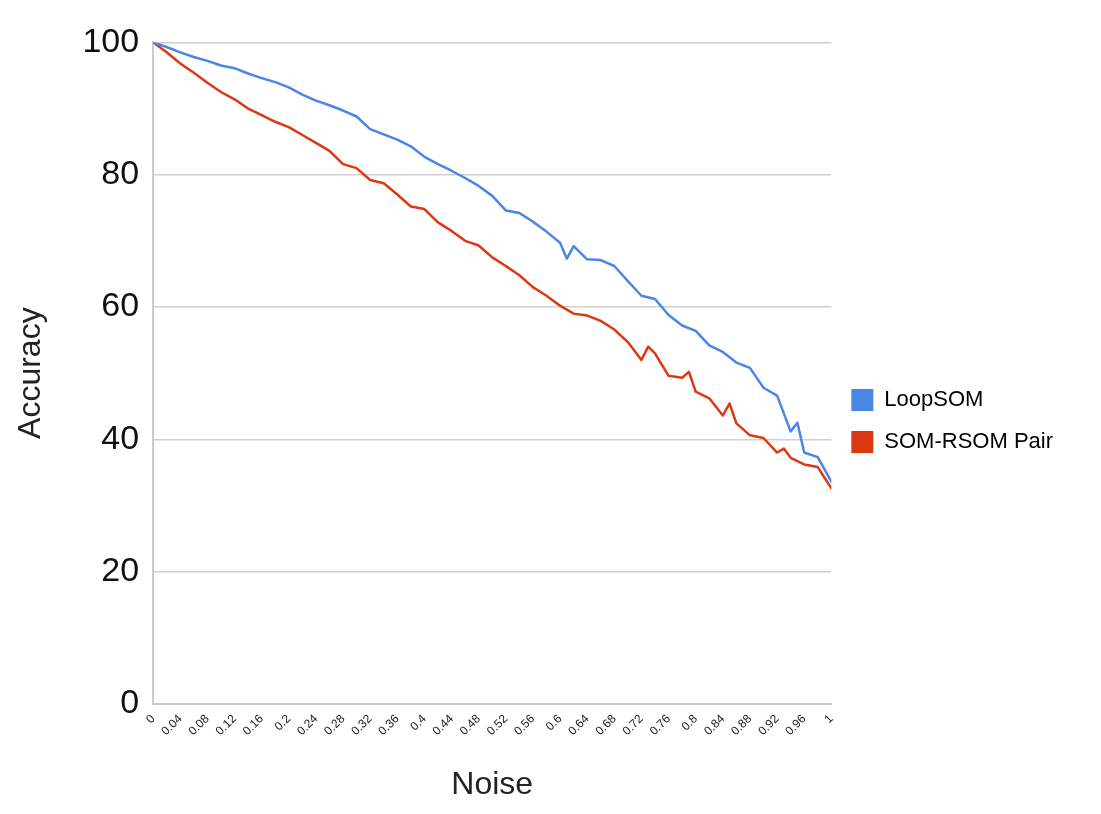 This screenshot has width=1101, height=814. I want to click on legend-label: LoopSOM, so click(934, 399).